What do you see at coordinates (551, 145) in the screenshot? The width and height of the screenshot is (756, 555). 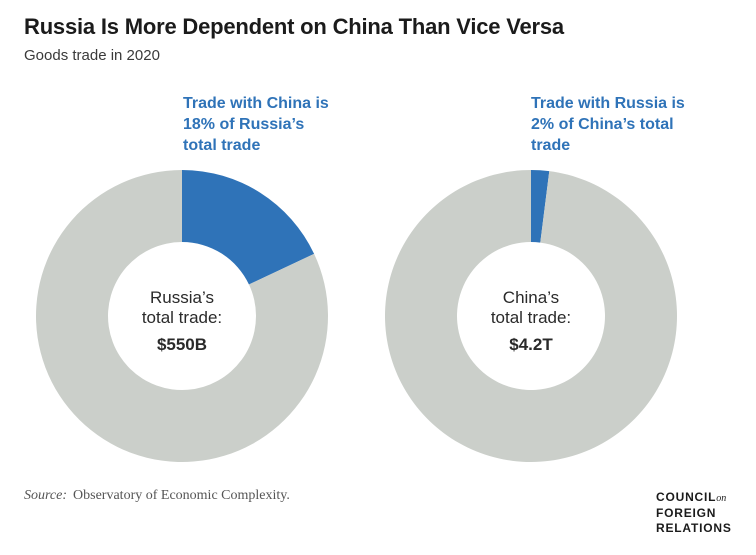 I see `china-callout-line: trade` at bounding box center [551, 145].